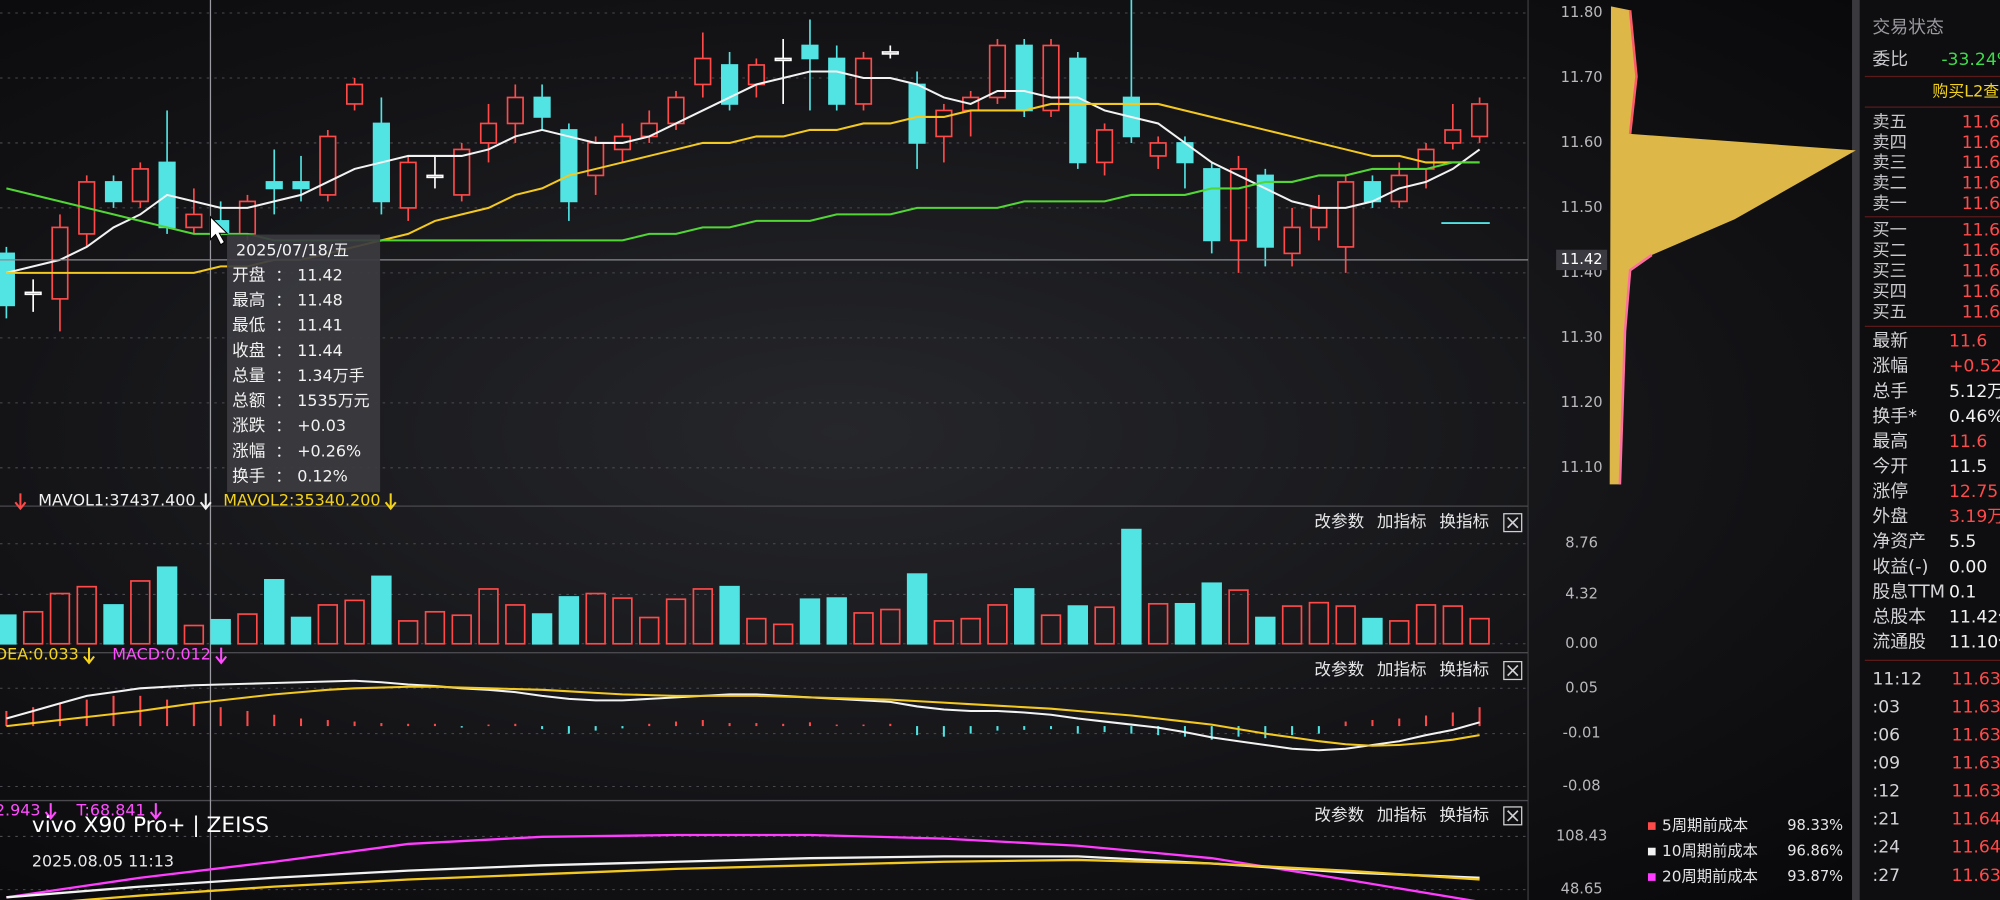  I want to click on bid-label: 买三, so click(1889, 272).